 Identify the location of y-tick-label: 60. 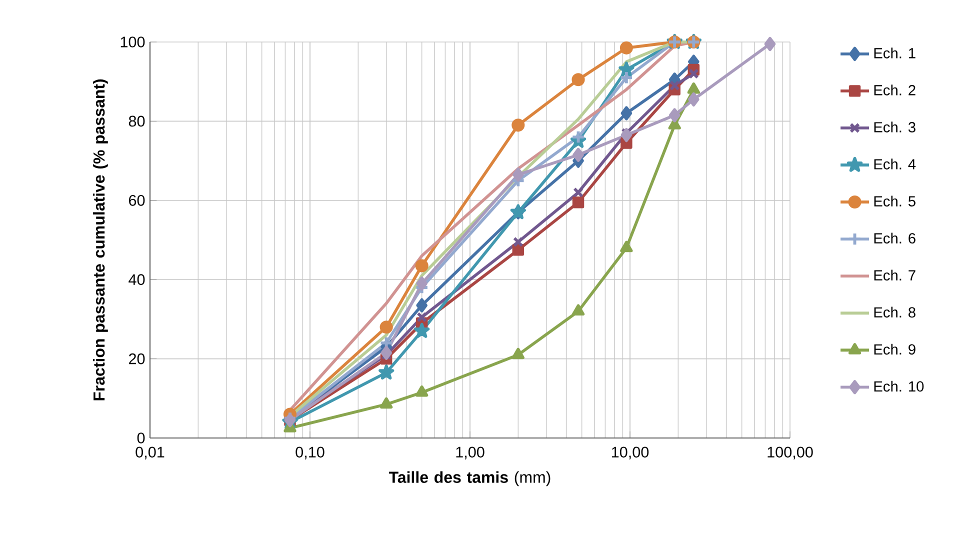
(137, 200).